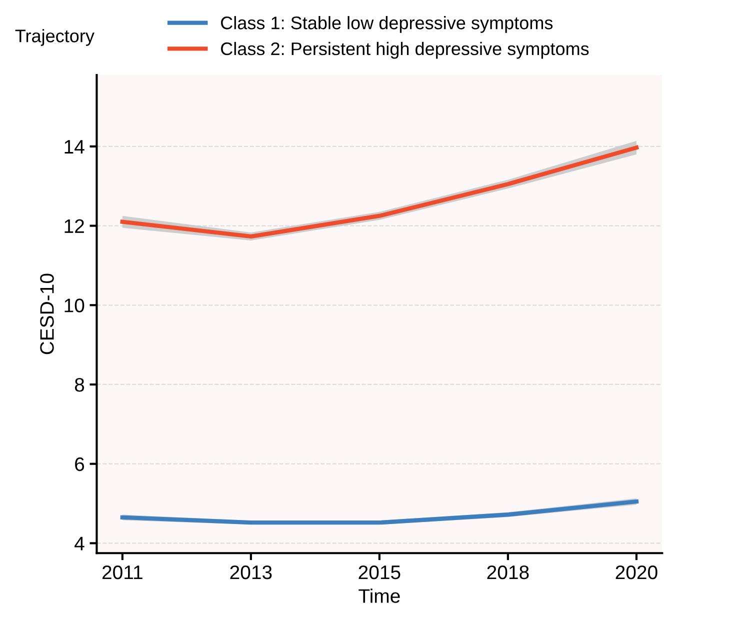 The height and width of the screenshot is (625, 744). I want to click on x-tick-label: 2015, so click(379, 572).